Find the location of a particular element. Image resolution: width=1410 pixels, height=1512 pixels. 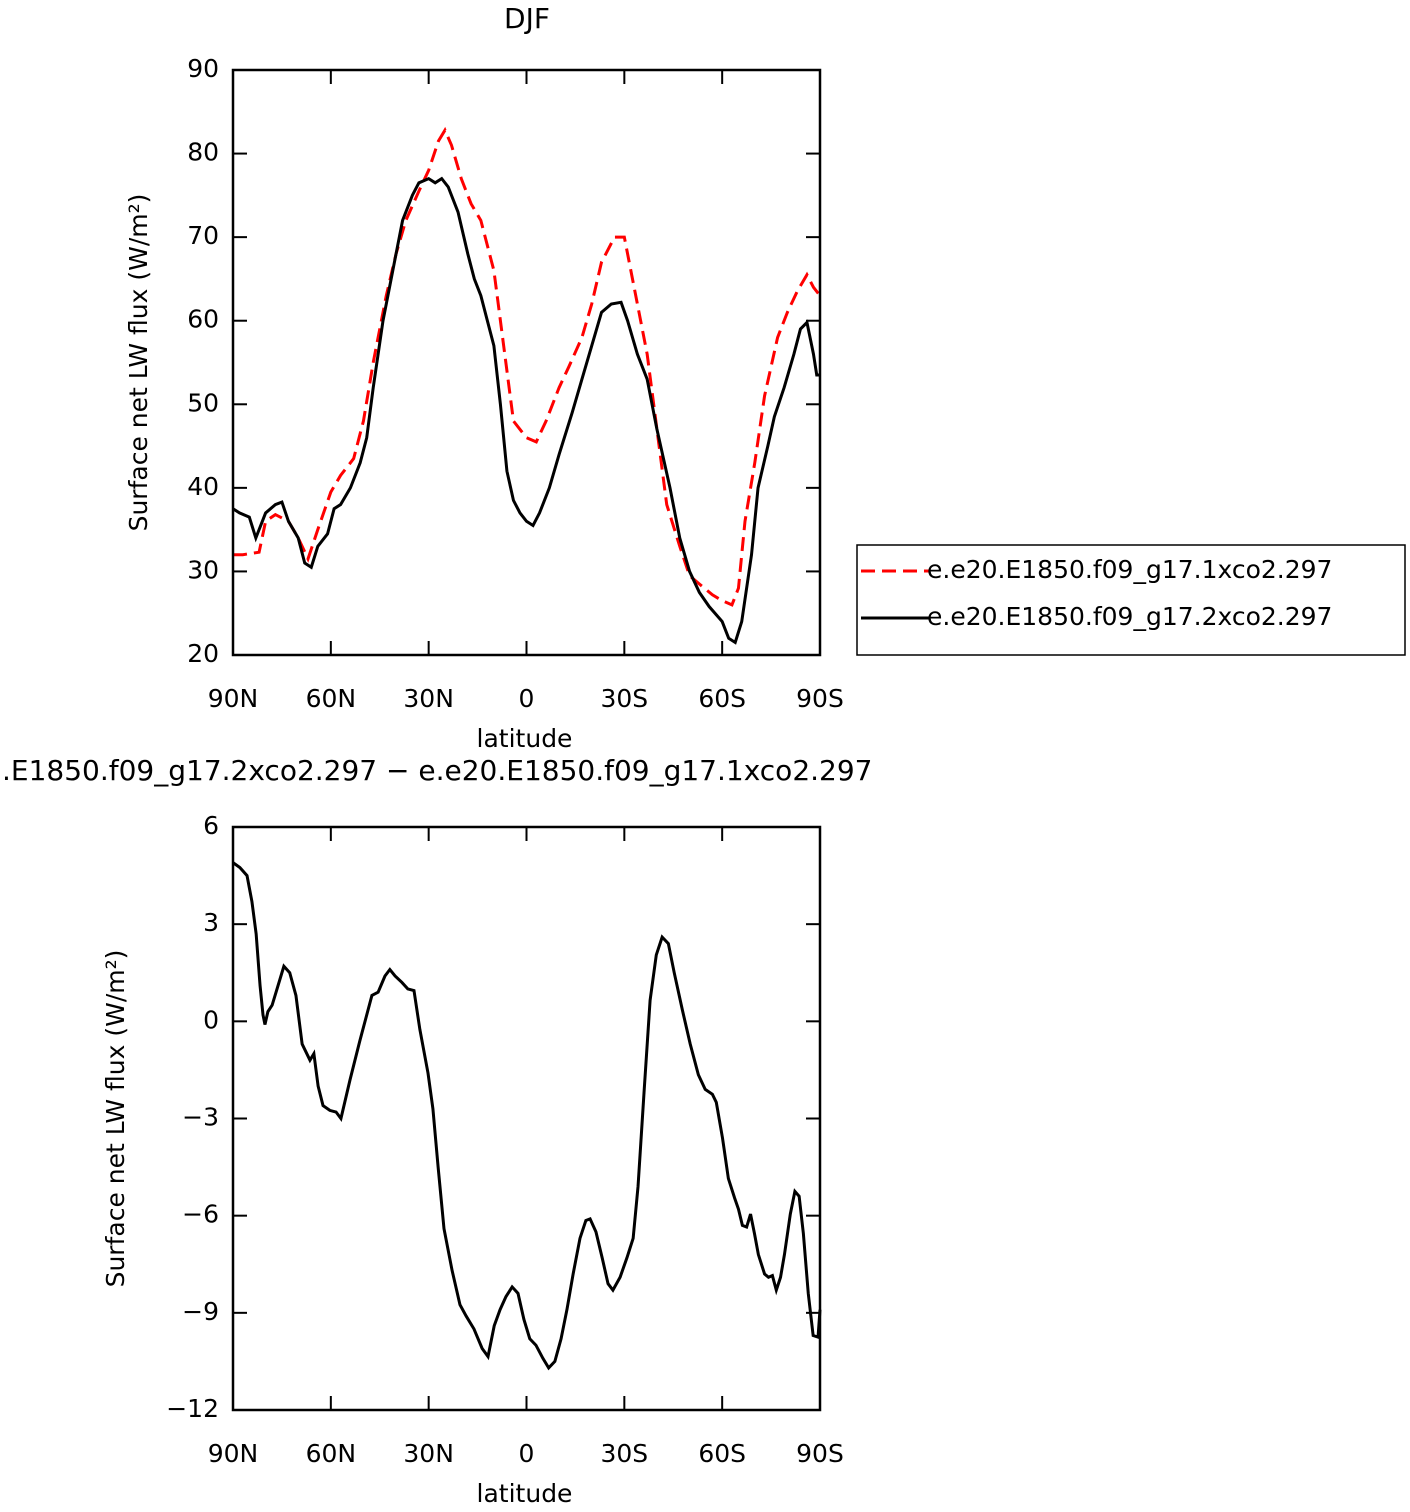

y-tick-label: 60 is located at coordinates (203, 319).